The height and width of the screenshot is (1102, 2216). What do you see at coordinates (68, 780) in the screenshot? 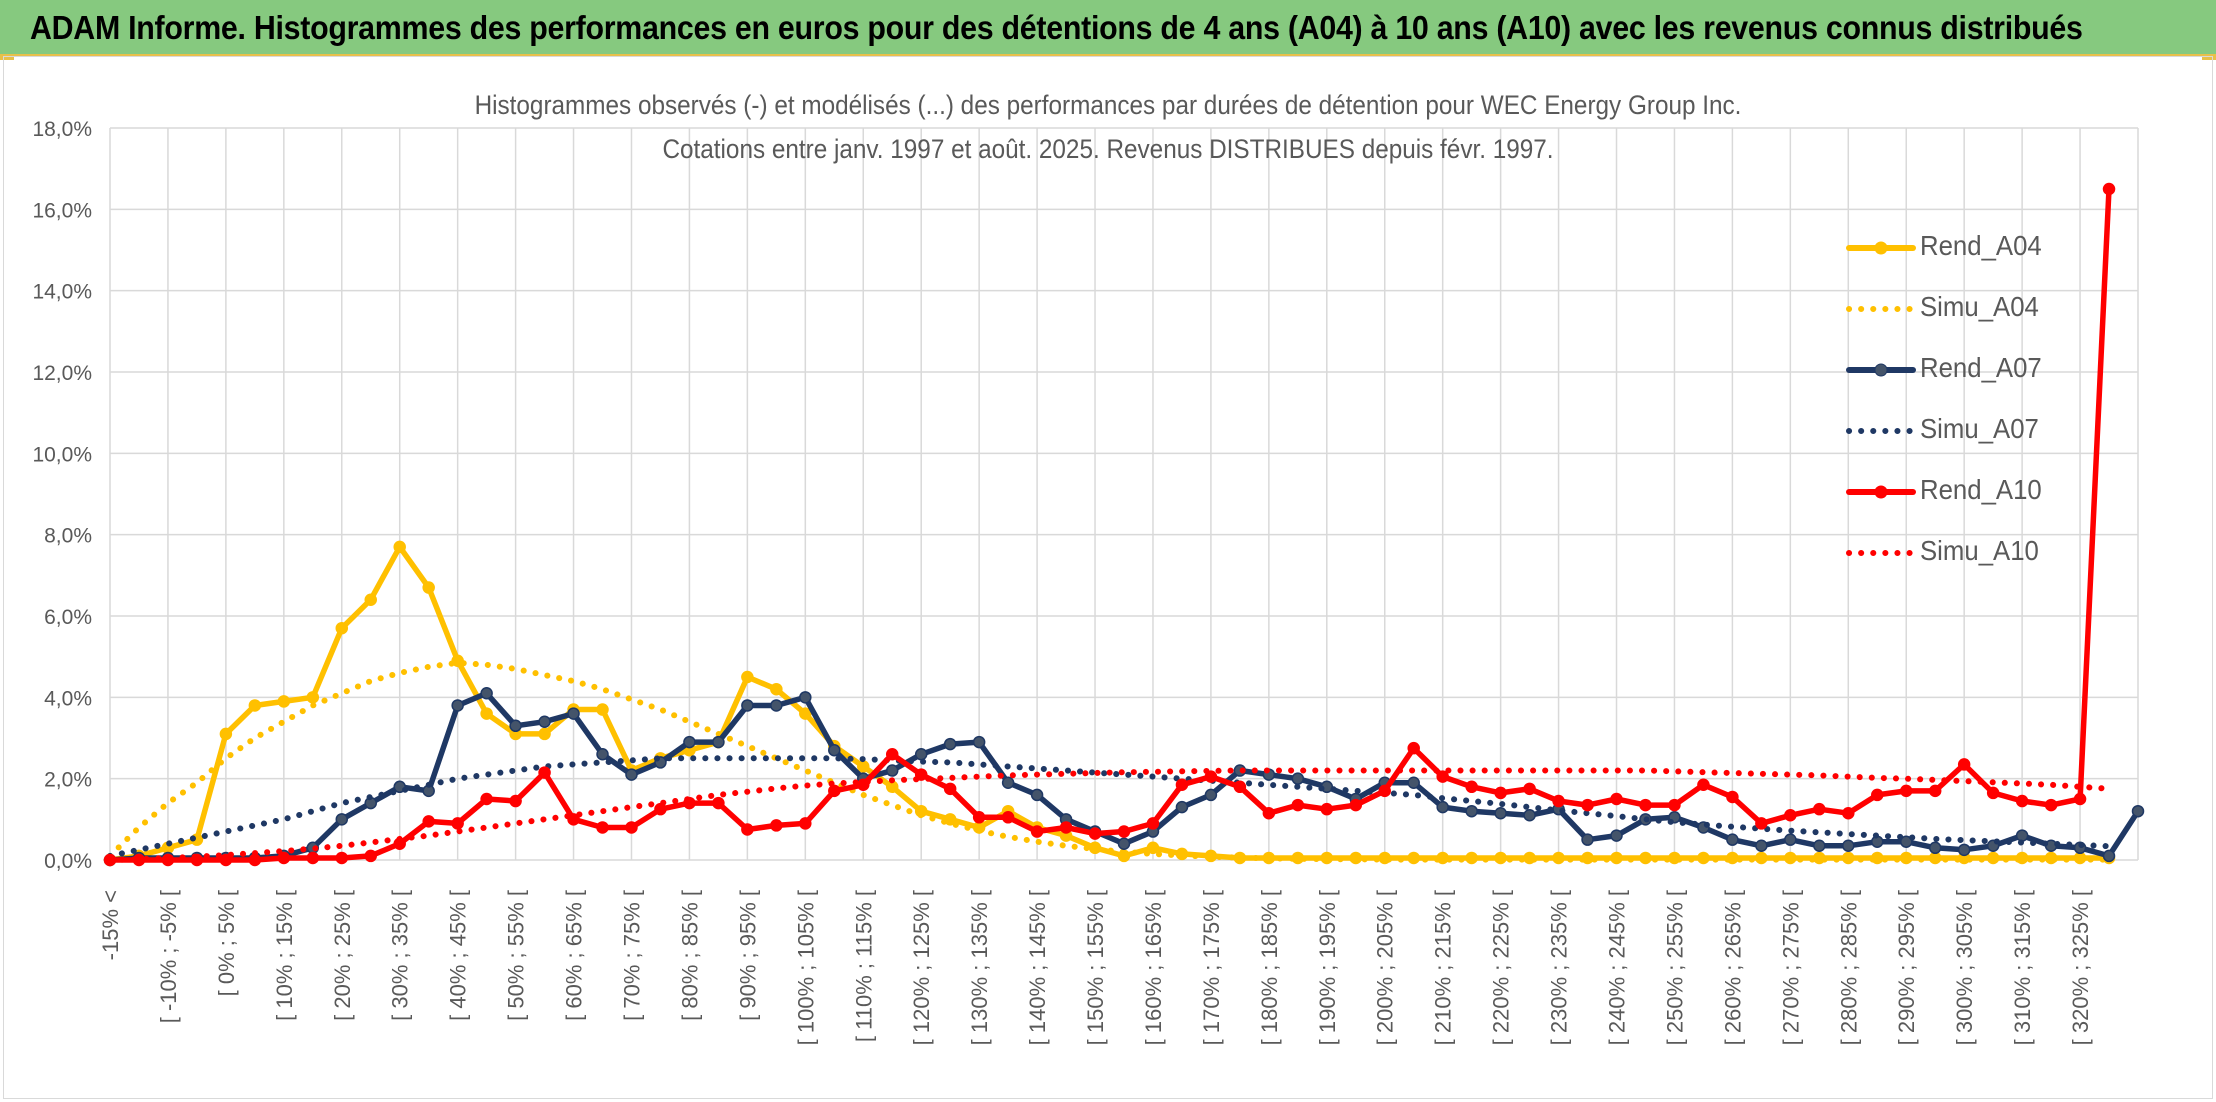
I see `y-tick-label: 2,0%` at bounding box center [68, 780].